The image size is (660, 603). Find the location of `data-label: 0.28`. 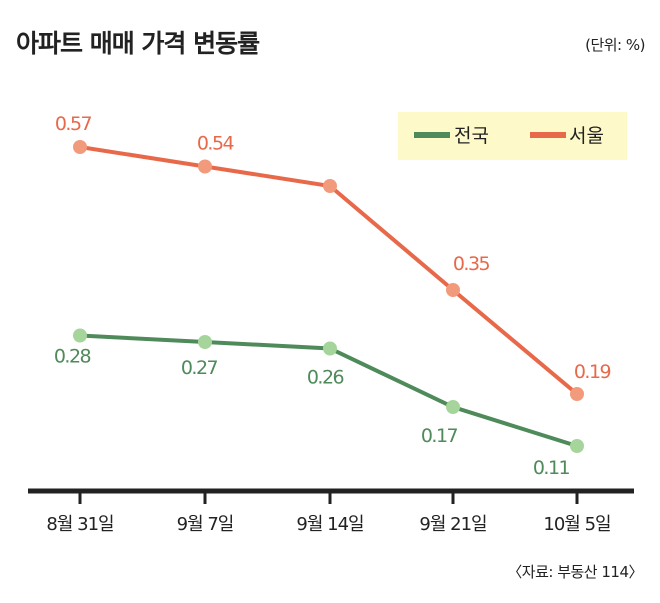

data-label: 0.28 is located at coordinates (72, 357).